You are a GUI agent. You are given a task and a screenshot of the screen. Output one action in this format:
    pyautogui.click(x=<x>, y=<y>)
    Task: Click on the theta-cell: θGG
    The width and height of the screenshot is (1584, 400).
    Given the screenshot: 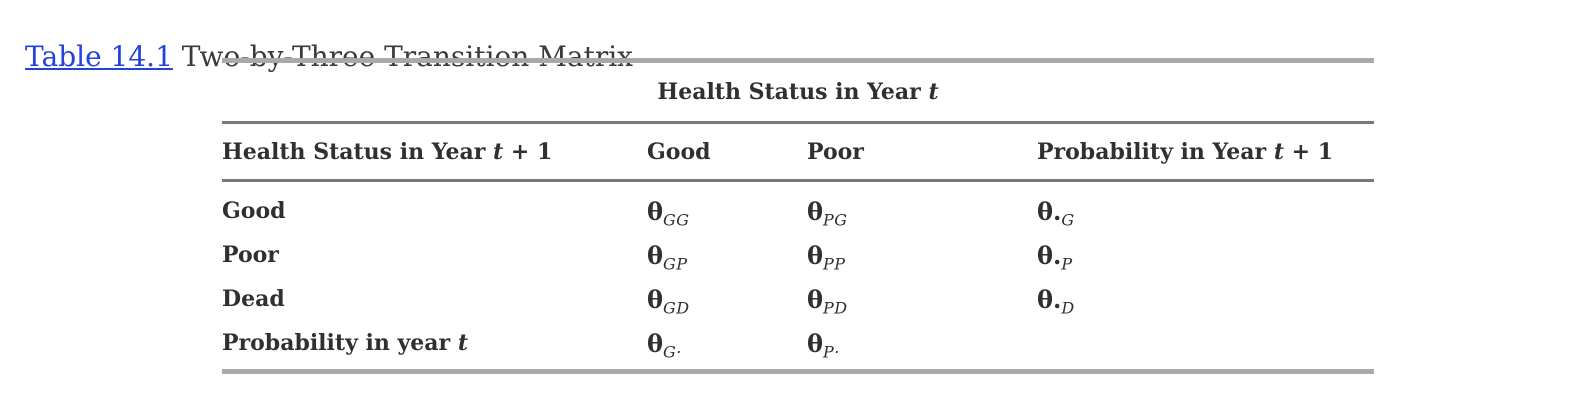 What is the action you would take?
    pyautogui.click(x=727, y=207)
    